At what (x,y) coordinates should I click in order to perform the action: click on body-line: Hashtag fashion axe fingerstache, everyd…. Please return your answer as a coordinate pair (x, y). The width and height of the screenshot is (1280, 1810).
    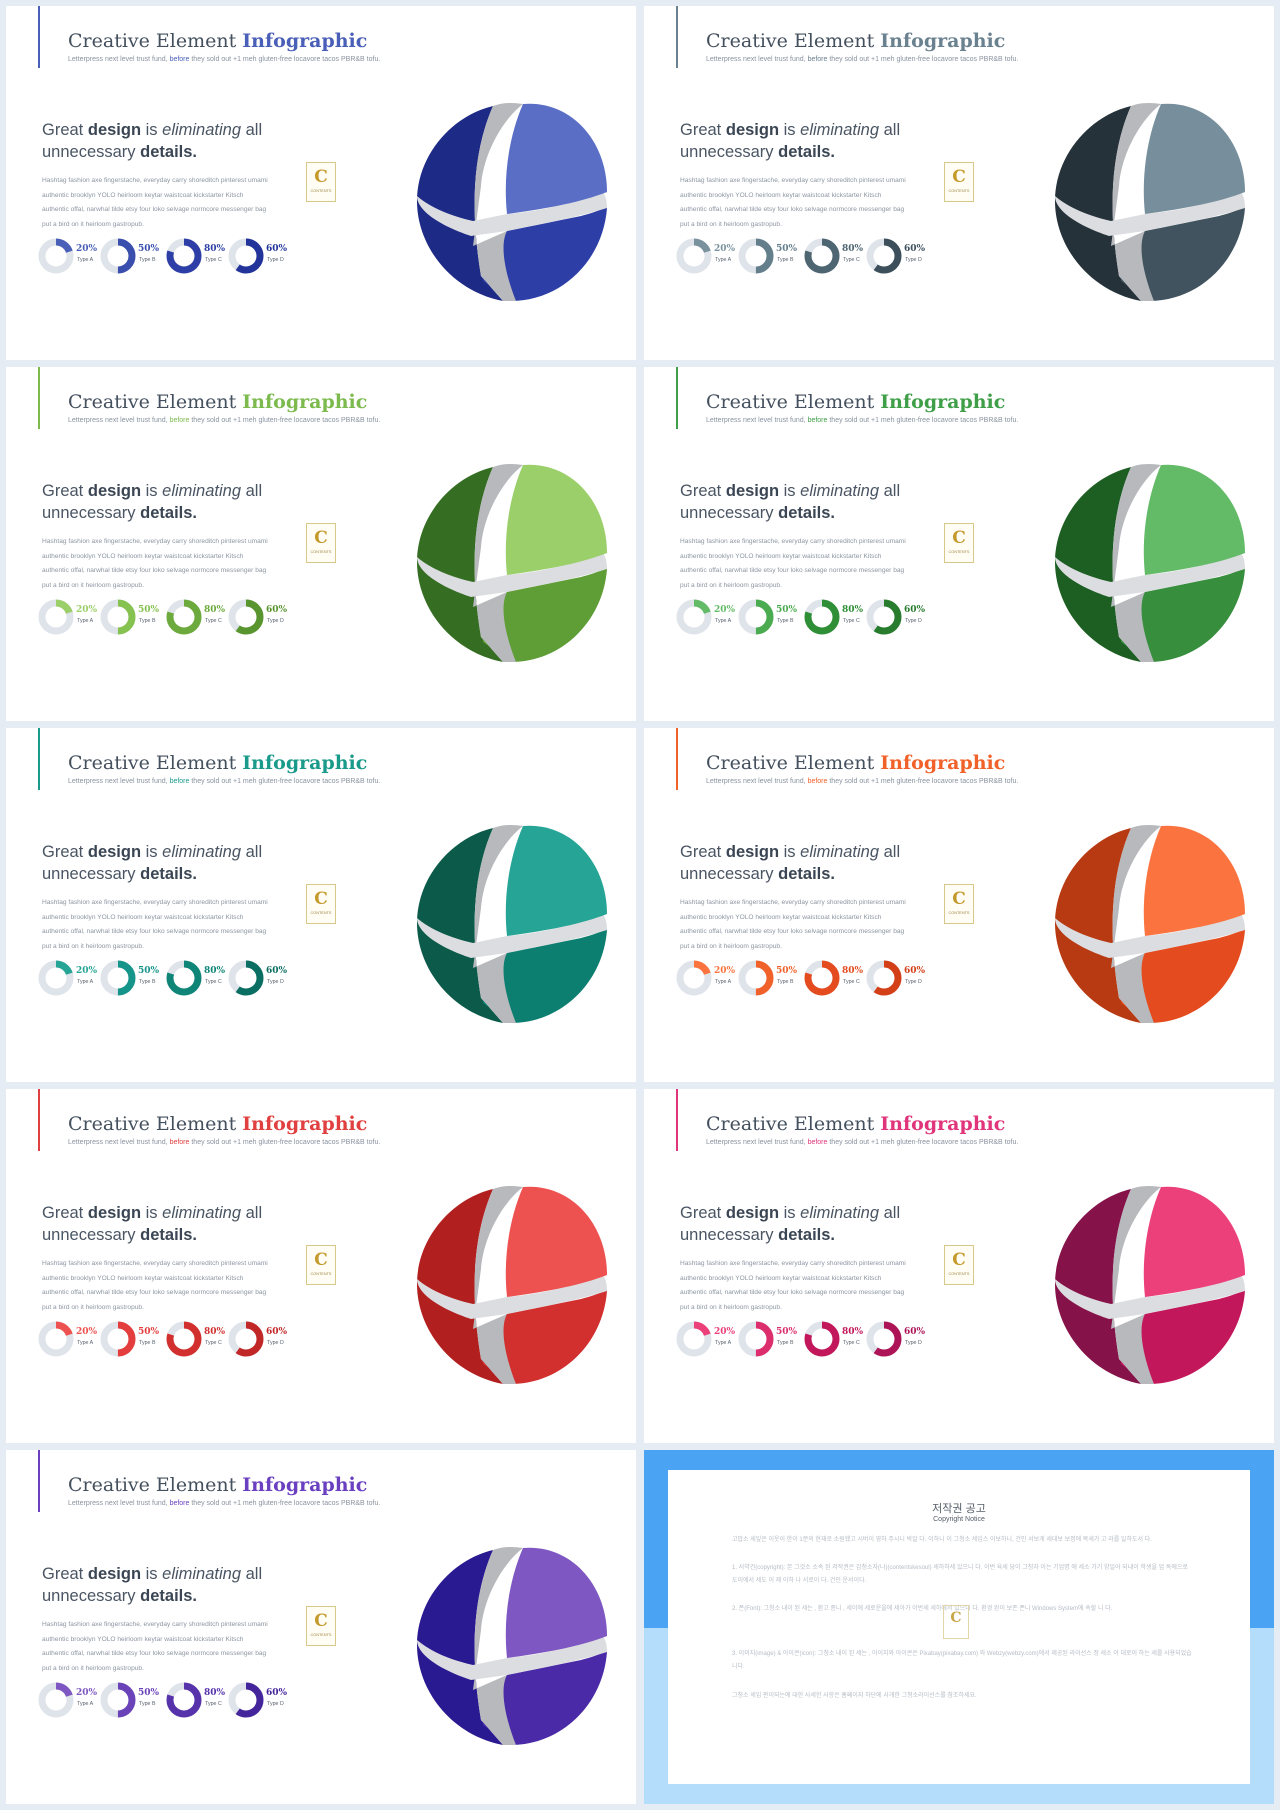
    Looking at the image, I should click on (155, 902).